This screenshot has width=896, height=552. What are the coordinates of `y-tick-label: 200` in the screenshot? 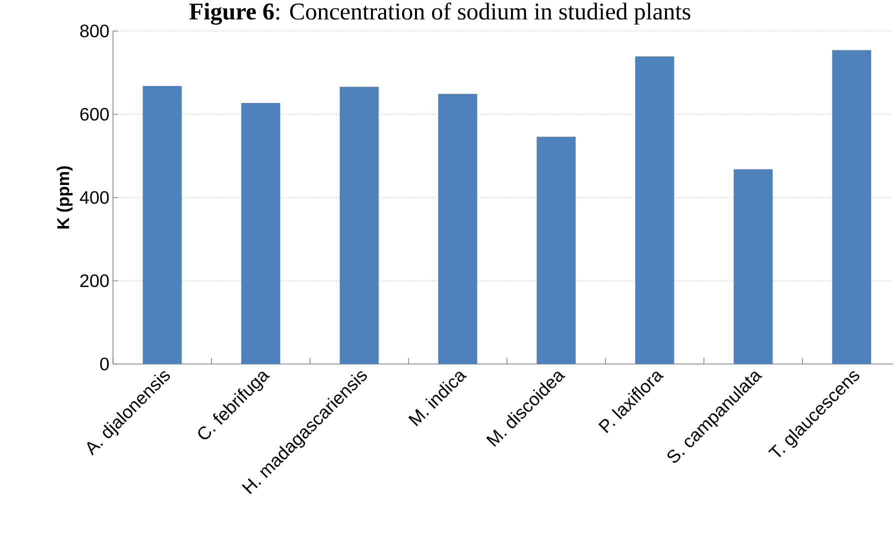 It's located at (94, 281).